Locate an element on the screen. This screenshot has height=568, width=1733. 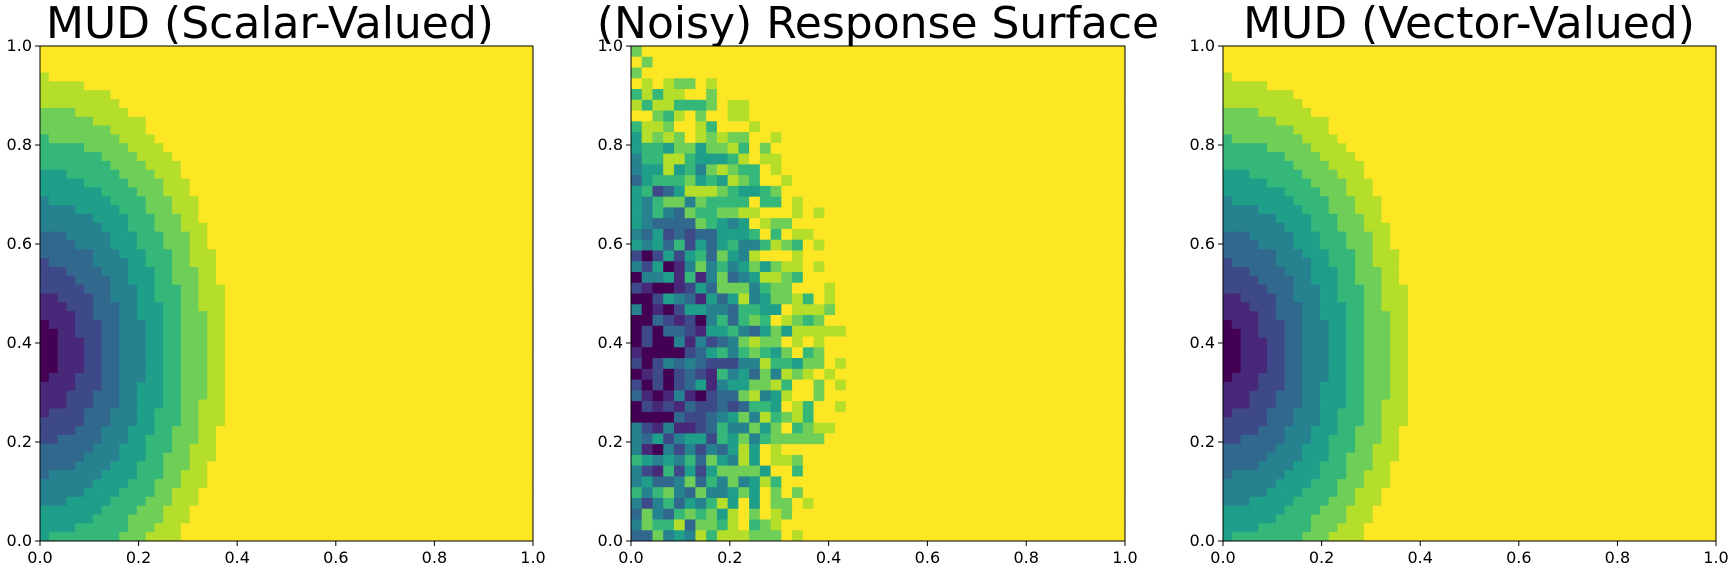
x-tick-label: 0.0 is located at coordinates (39, 557).